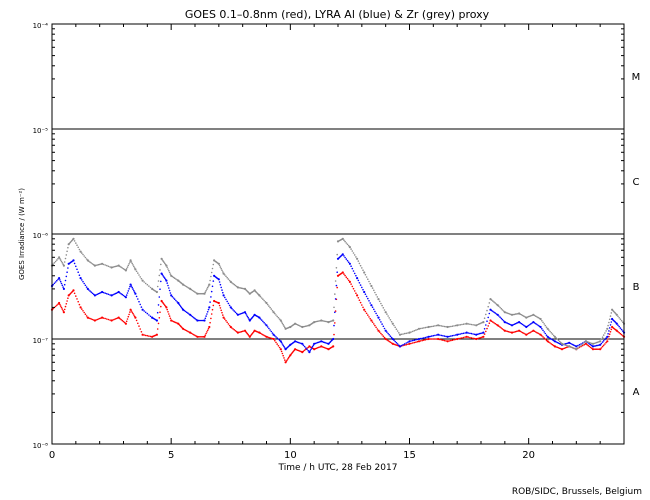  What do you see at coordinates (41, 446) in the screenshot?
I see `y-tick-label-0: 10⁻⁸` at bounding box center [41, 446].